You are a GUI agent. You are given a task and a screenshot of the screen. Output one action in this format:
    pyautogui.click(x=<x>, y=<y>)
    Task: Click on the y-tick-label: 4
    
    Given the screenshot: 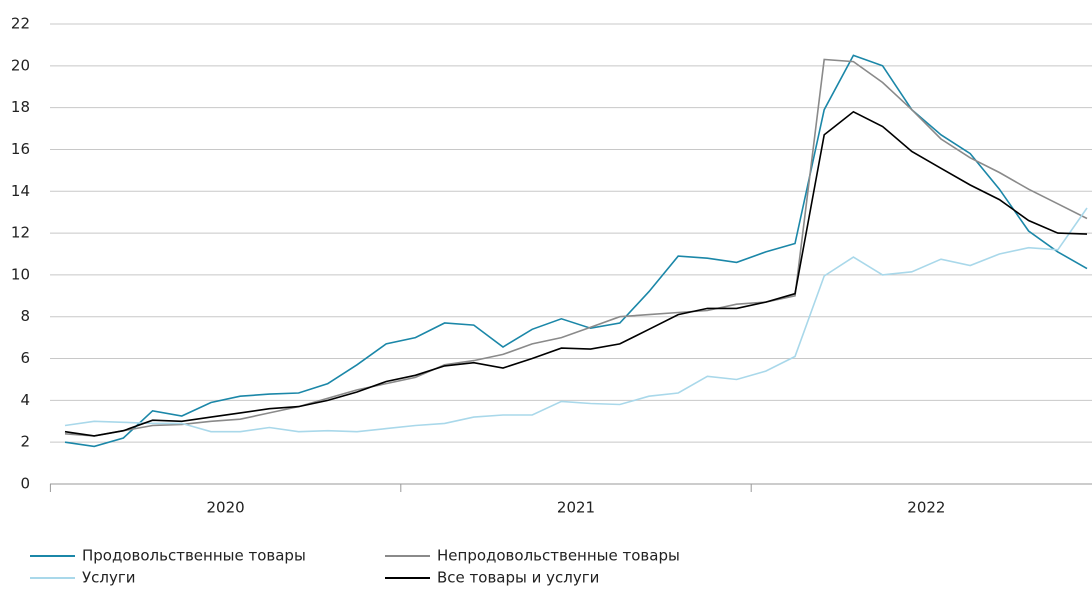 What is the action you would take?
    pyautogui.click(x=25, y=400)
    